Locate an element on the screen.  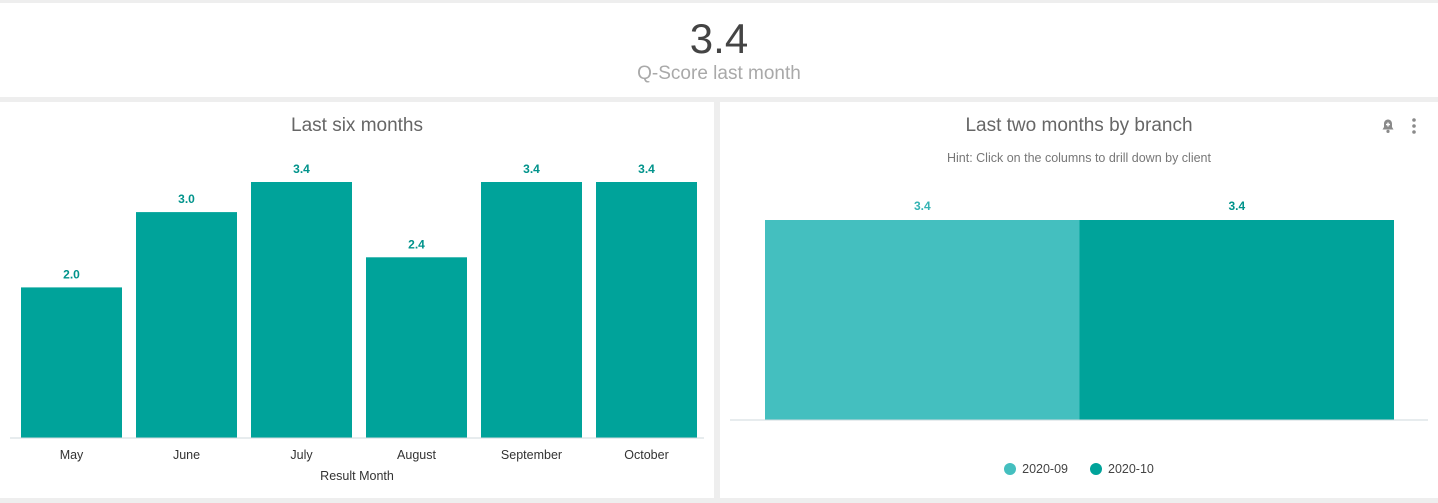
legend-label: 2020-10 is located at coordinates (1131, 469).